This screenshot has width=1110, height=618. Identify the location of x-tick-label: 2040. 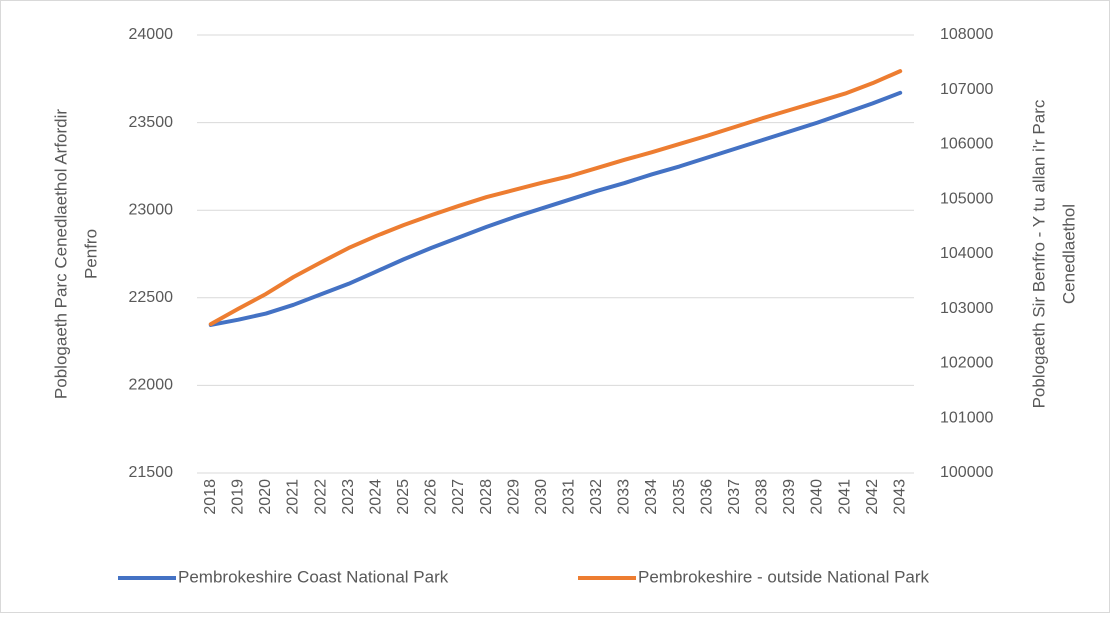
(817, 497).